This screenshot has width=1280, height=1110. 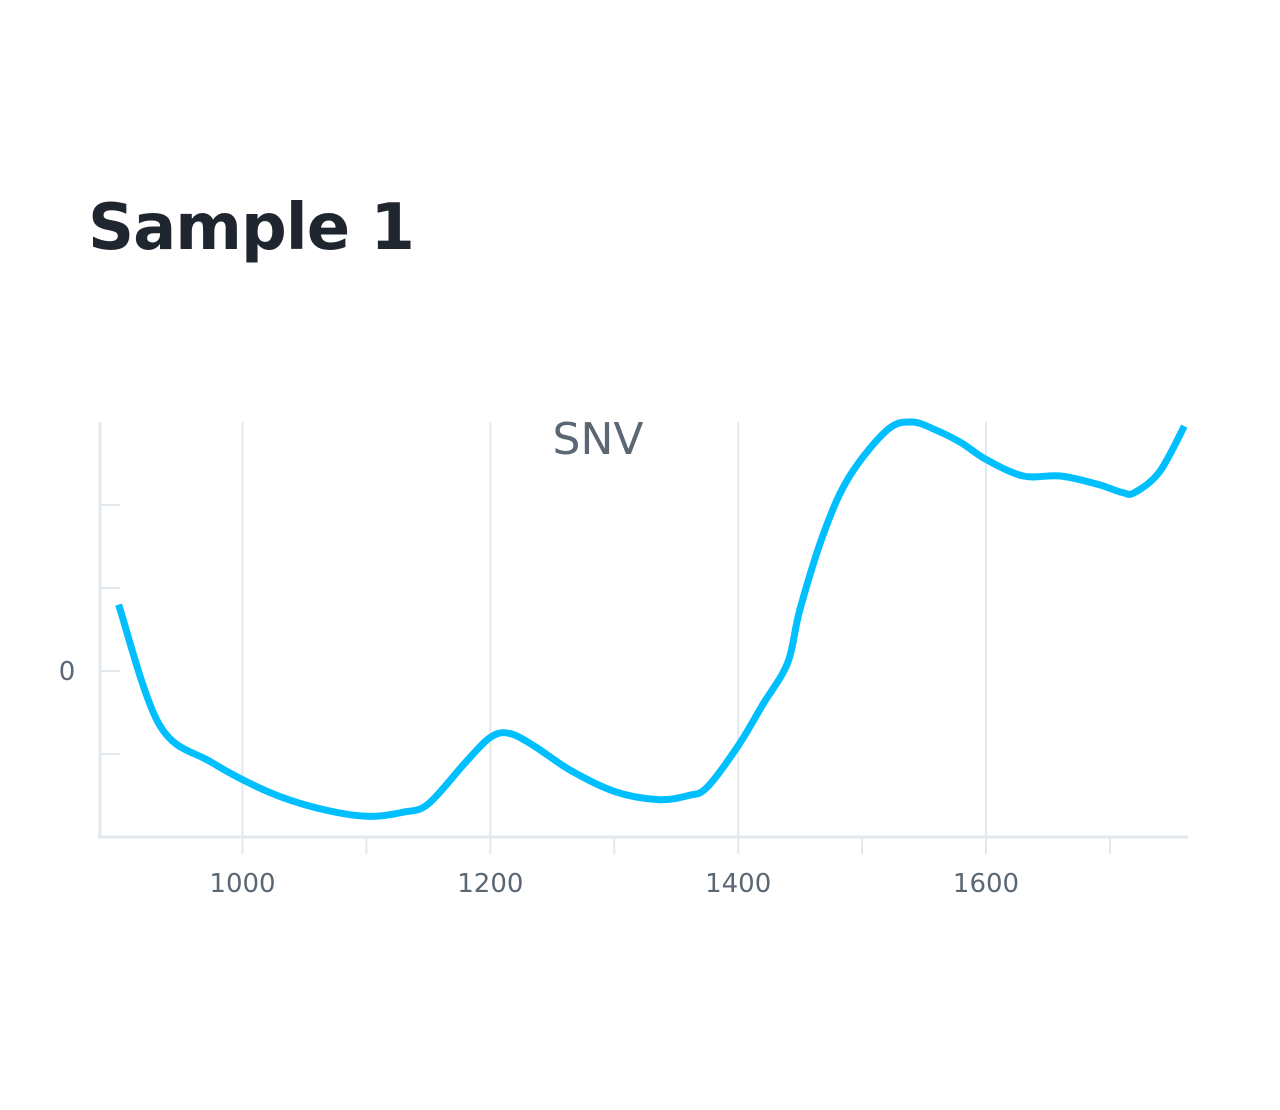 I want to click on x-tick-label: 1200, so click(x=490, y=884).